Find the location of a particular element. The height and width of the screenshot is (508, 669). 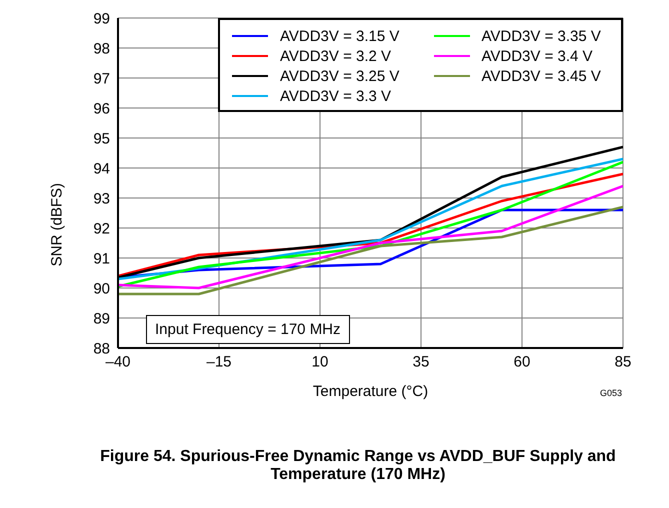

y-tick-label: 98 is located at coordinates (101, 49).